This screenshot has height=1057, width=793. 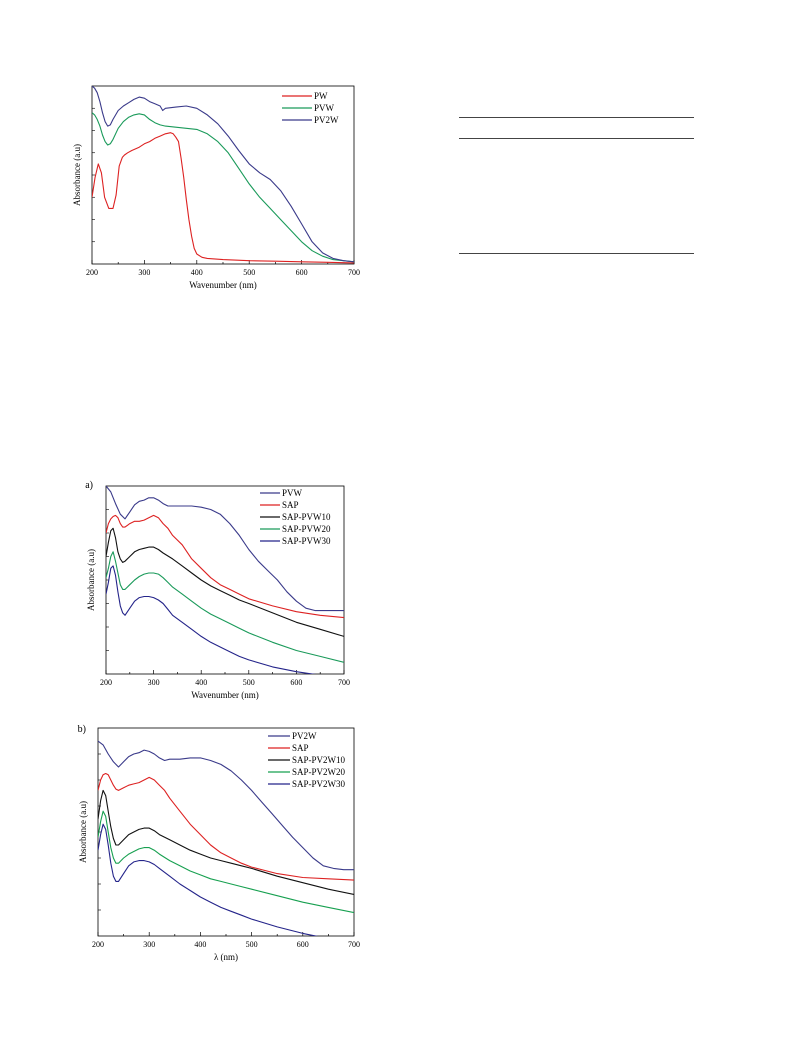 I want to click on table-bottom-rule, so click(x=576, y=253).